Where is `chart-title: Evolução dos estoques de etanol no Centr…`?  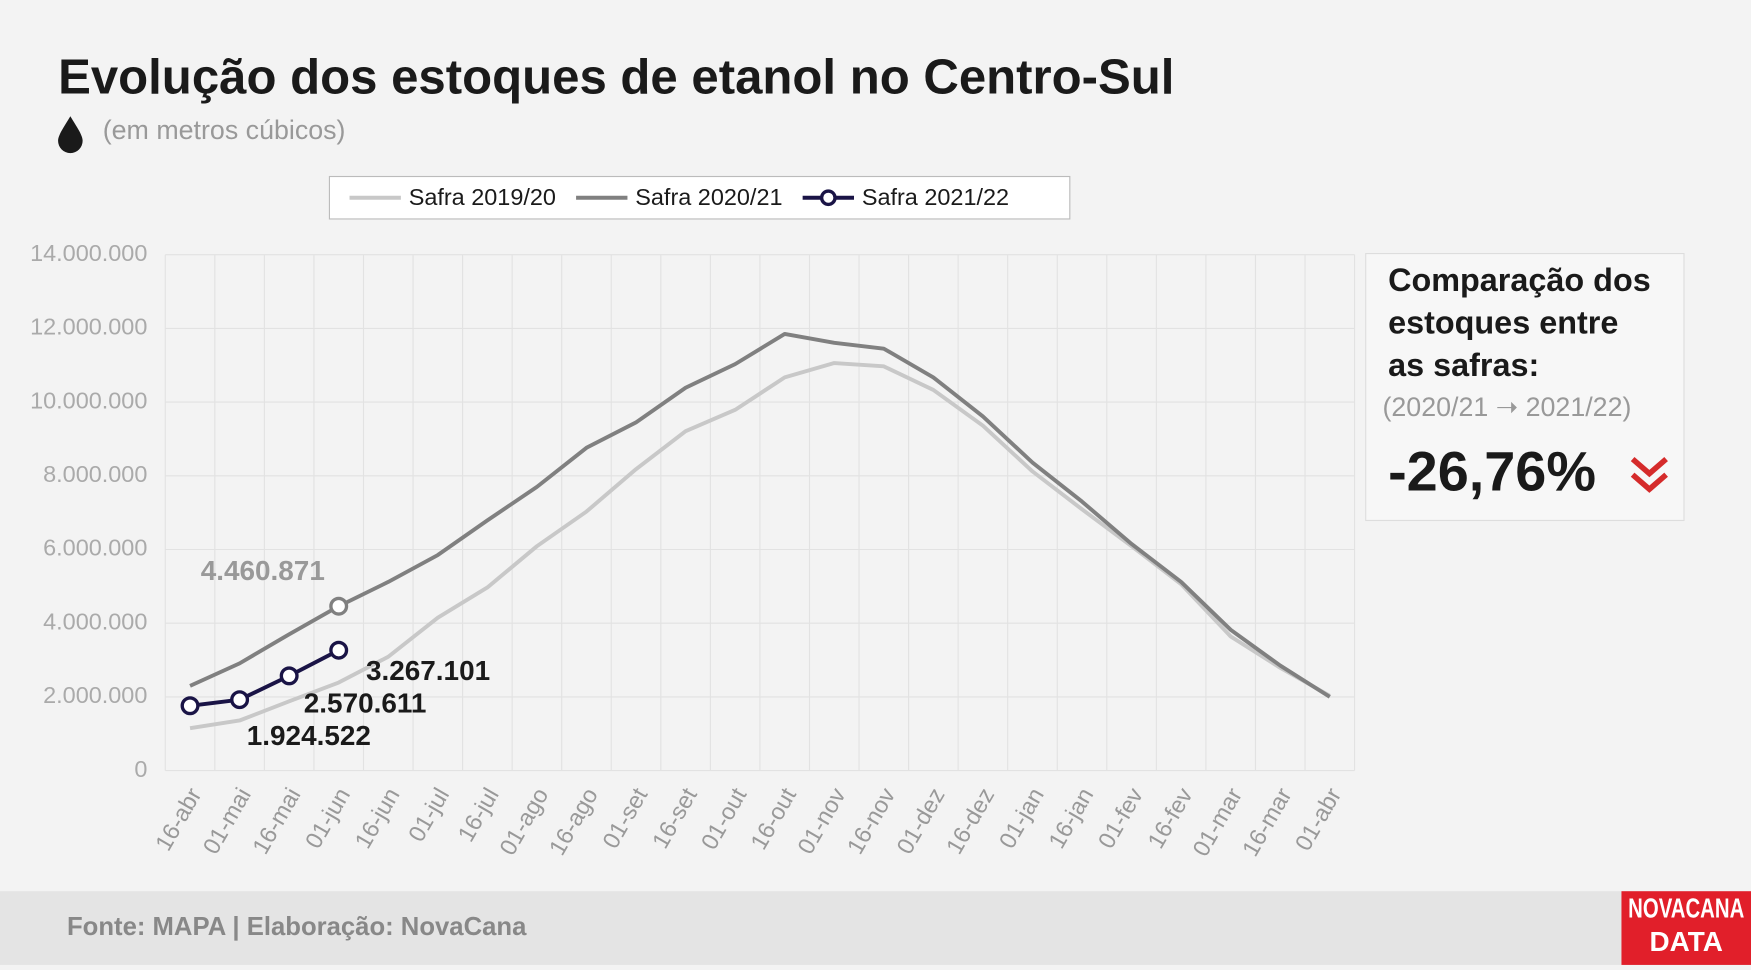
chart-title: Evolução dos estoques de etanol no Centr… is located at coordinates (616, 77).